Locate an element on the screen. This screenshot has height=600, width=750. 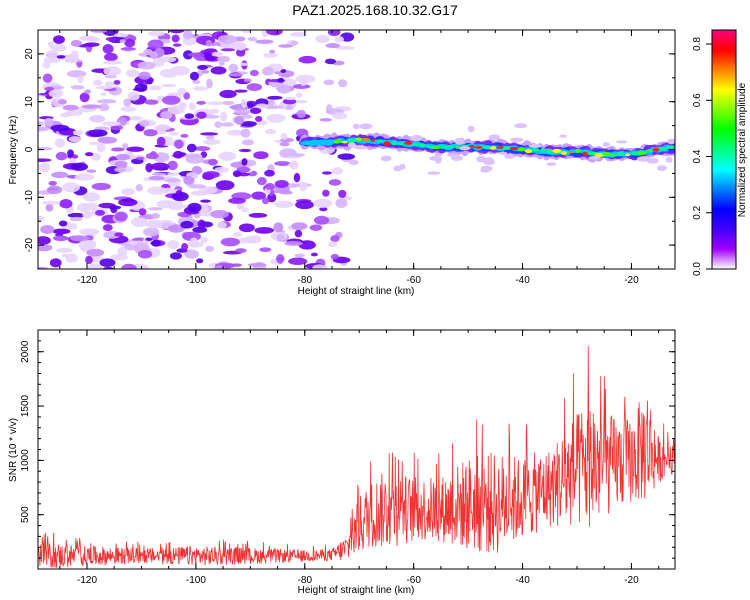
colorbar-gradient is located at coordinates (724, 149).